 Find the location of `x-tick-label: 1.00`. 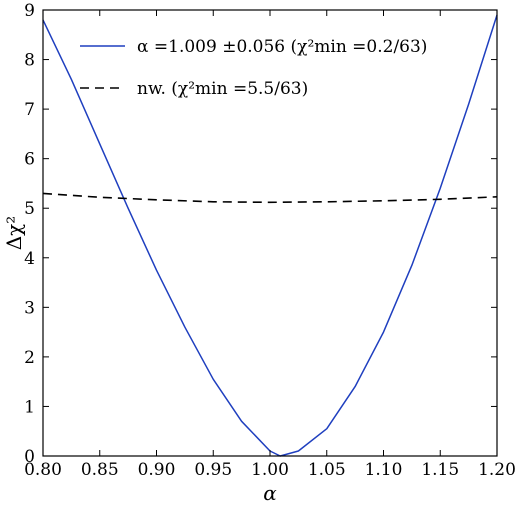

x-tick-label: 1.00 is located at coordinates (270, 470).